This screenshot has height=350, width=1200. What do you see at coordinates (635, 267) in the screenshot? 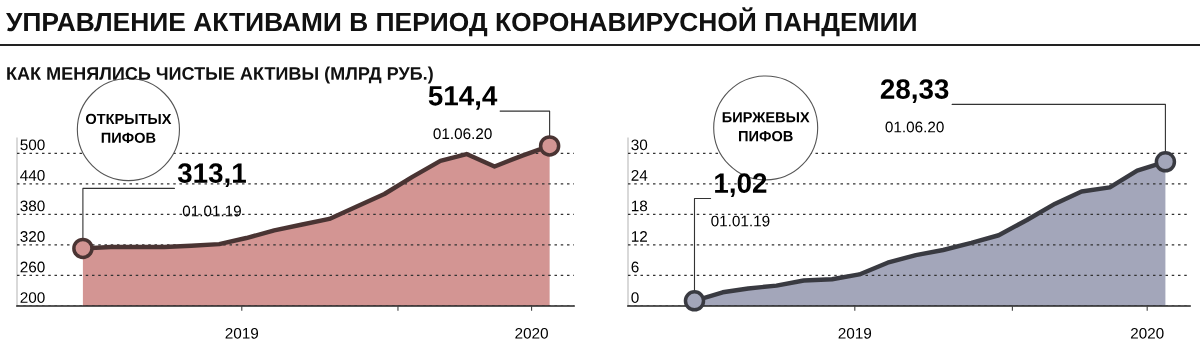
I see `y-tick-label: 6` at bounding box center [635, 267].